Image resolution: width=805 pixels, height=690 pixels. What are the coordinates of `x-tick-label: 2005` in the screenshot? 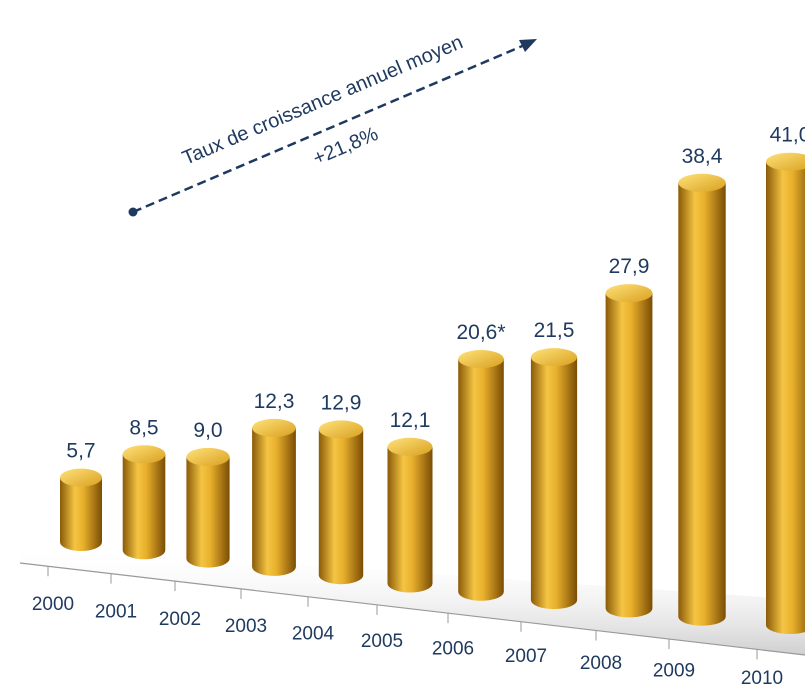 It's located at (382, 641).